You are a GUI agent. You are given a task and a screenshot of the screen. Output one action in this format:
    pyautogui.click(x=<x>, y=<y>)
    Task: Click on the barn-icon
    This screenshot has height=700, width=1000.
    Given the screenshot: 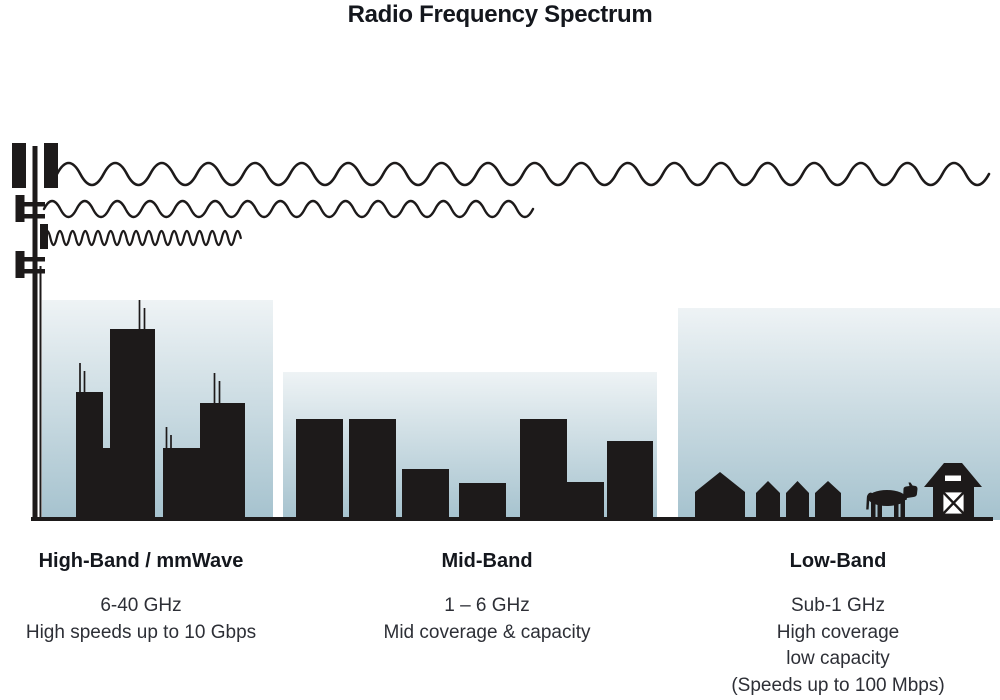 What is the action you would take?
    pyautogui.click(x=953, y=490)
    